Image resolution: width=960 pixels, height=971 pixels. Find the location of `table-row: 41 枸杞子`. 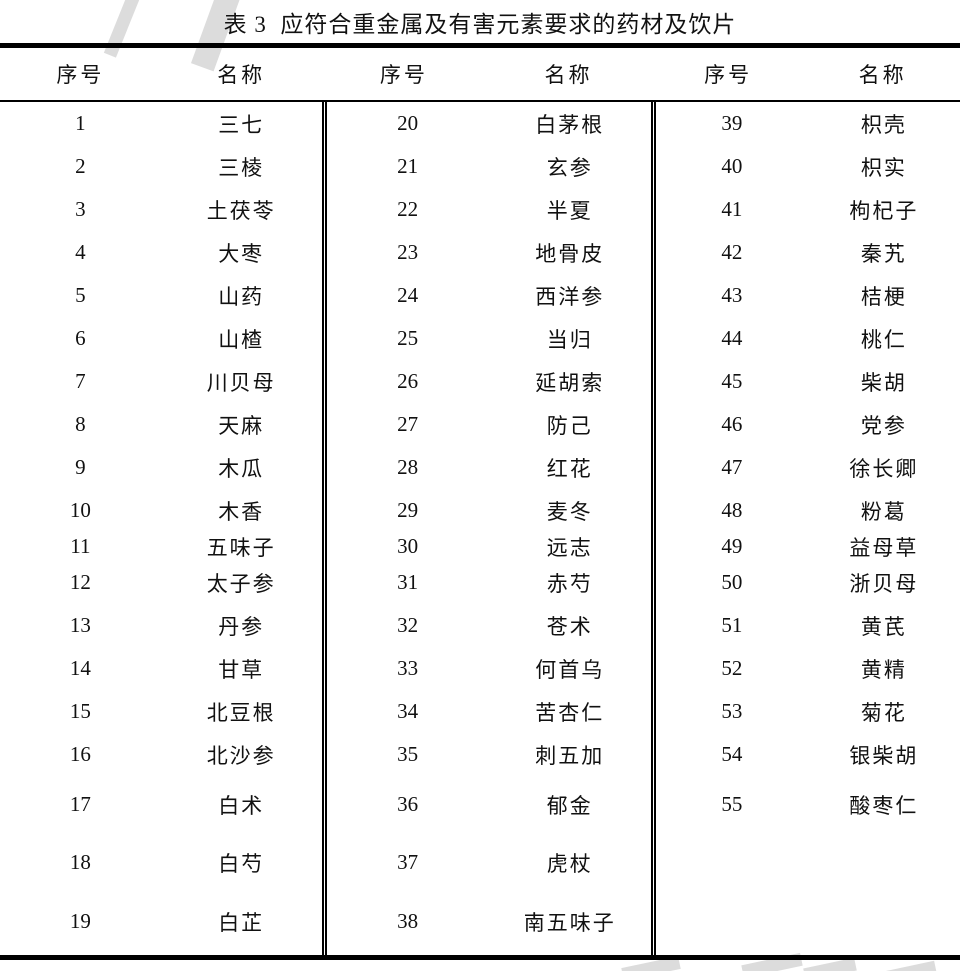

table-row: 41 枸杞子 is located at coordinates (808, 209).